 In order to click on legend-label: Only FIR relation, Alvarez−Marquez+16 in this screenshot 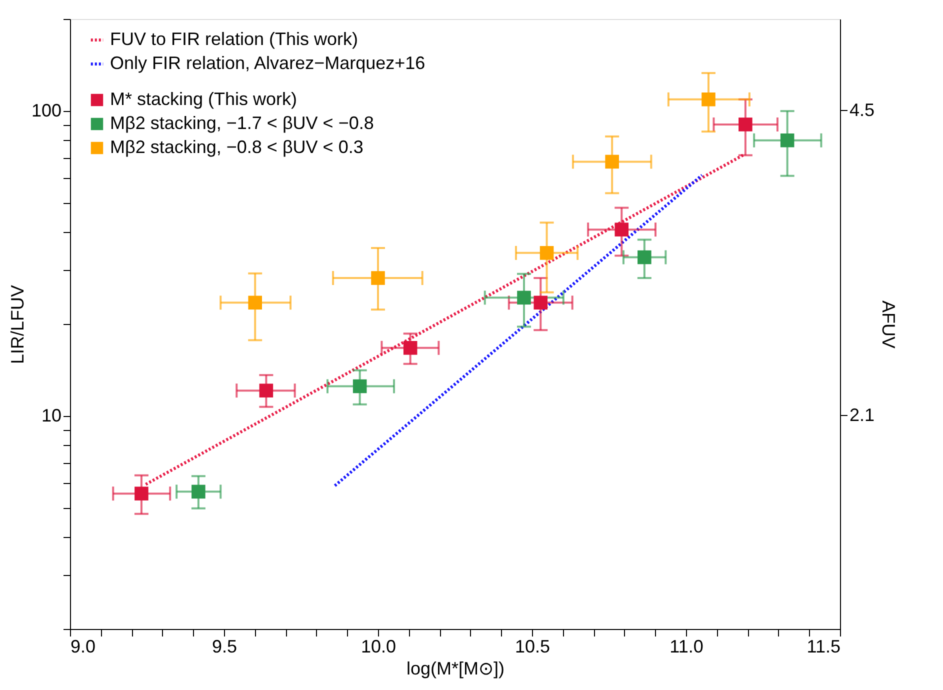, I will do `click(268, 63)`.